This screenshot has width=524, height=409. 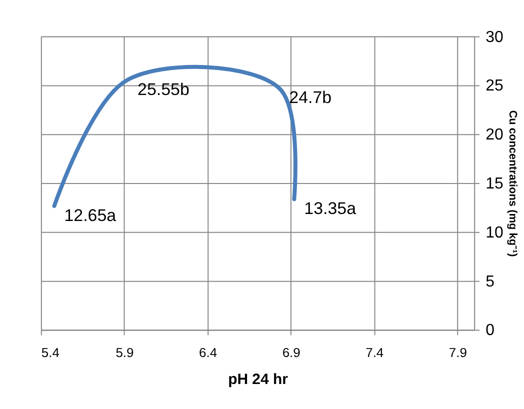 I want to click on annotation: 25.55b, so click(x=164, y=89).